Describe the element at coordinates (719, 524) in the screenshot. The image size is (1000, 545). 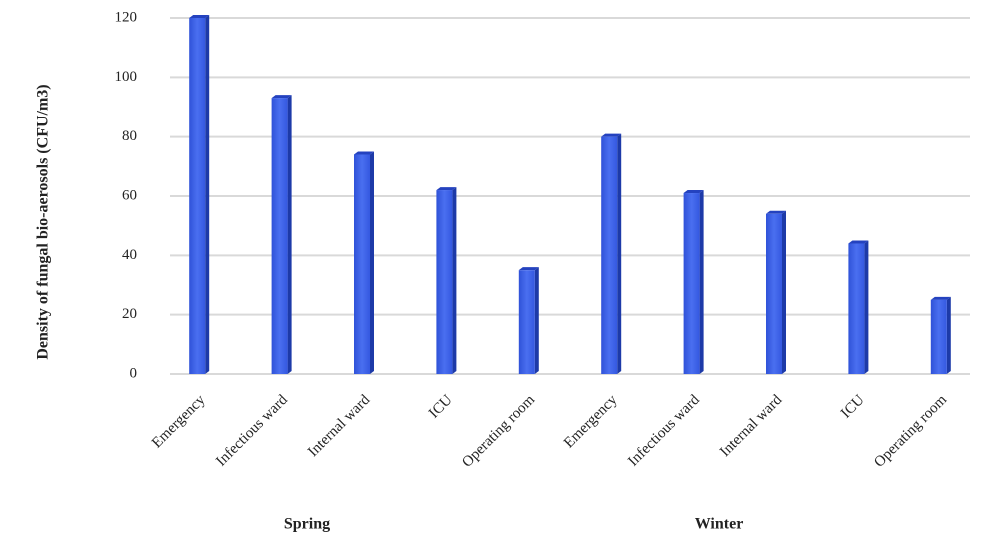
I see `group-label: Winter` at that location.